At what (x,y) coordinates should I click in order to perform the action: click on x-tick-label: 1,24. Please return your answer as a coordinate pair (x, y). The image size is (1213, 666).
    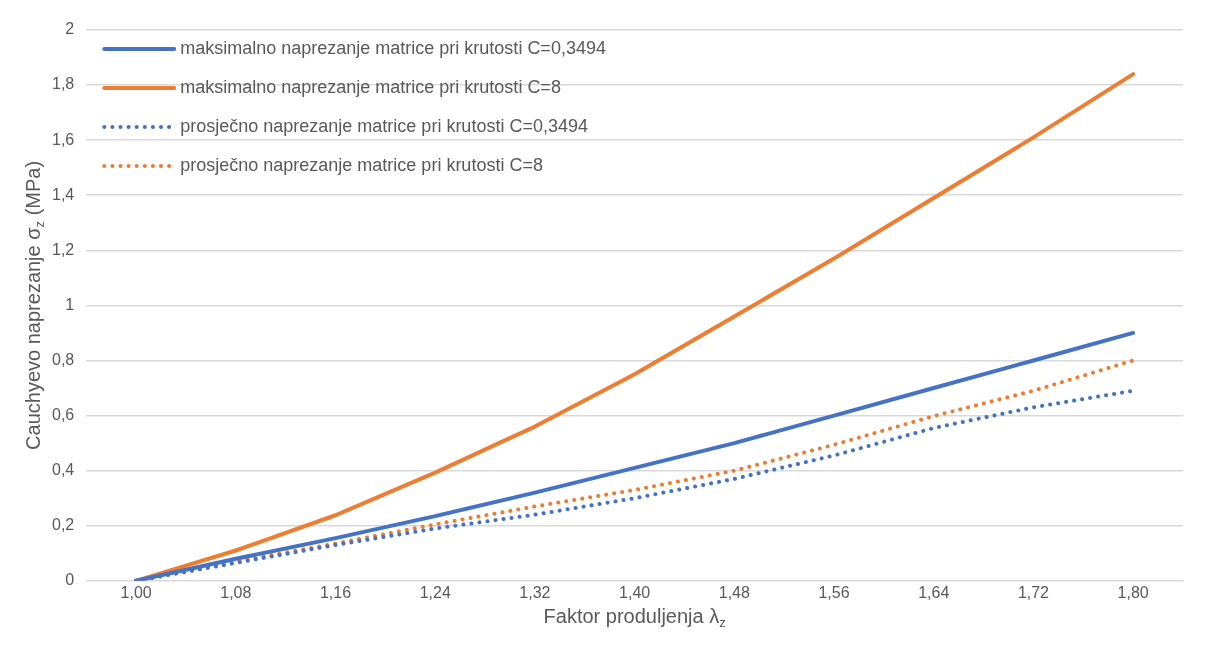
    Looking at the image, I should click on (435, 592).